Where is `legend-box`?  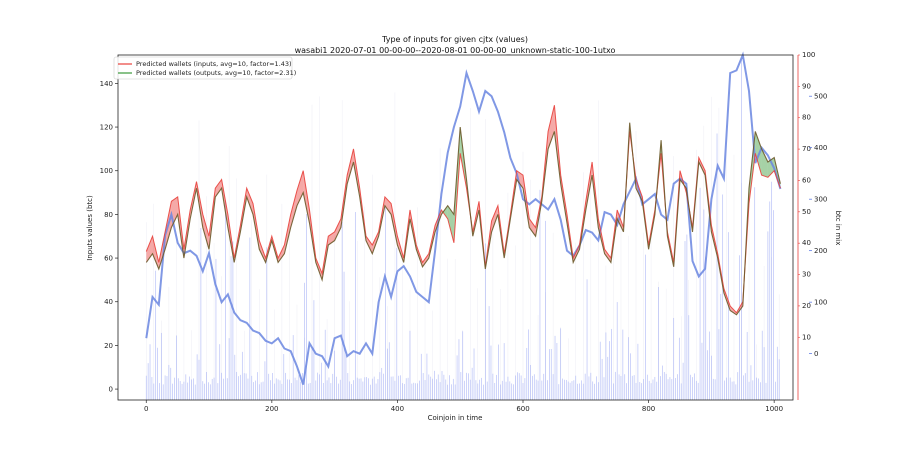
legend-box is located at coordinates (203, 68).